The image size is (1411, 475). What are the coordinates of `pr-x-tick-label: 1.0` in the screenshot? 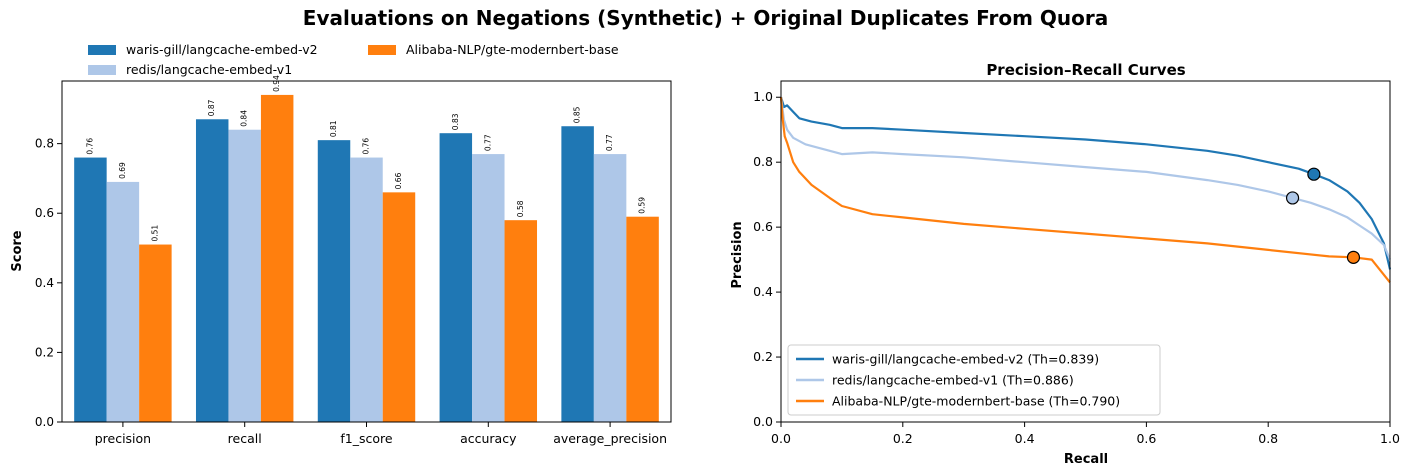 It's located at (1390, 438).